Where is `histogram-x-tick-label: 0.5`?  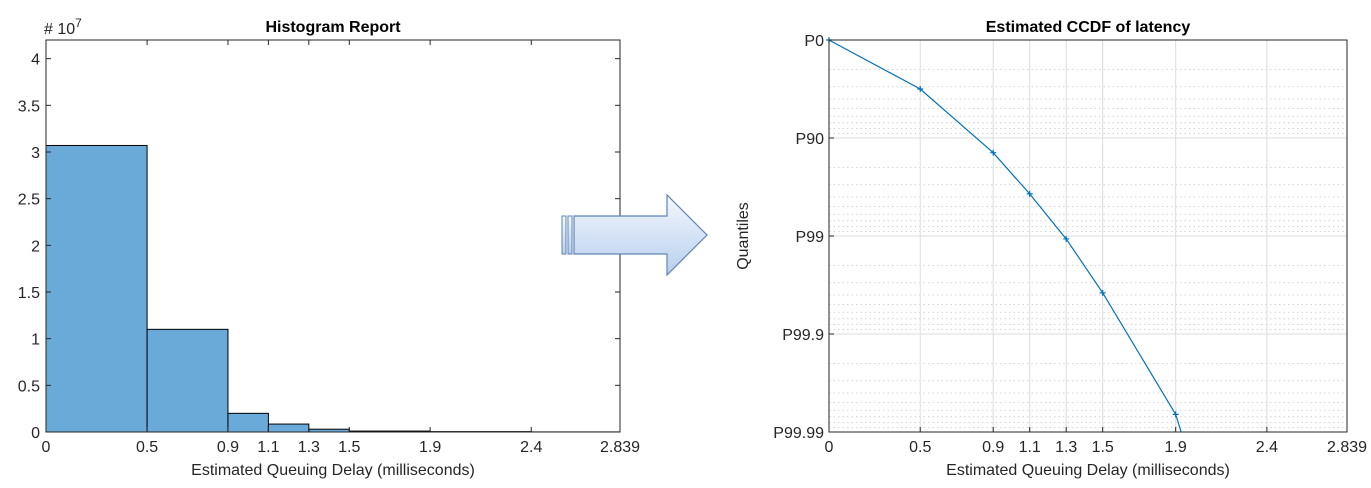
histogram-x-tick-label: 0.5 is located at coordinates (147, 447).